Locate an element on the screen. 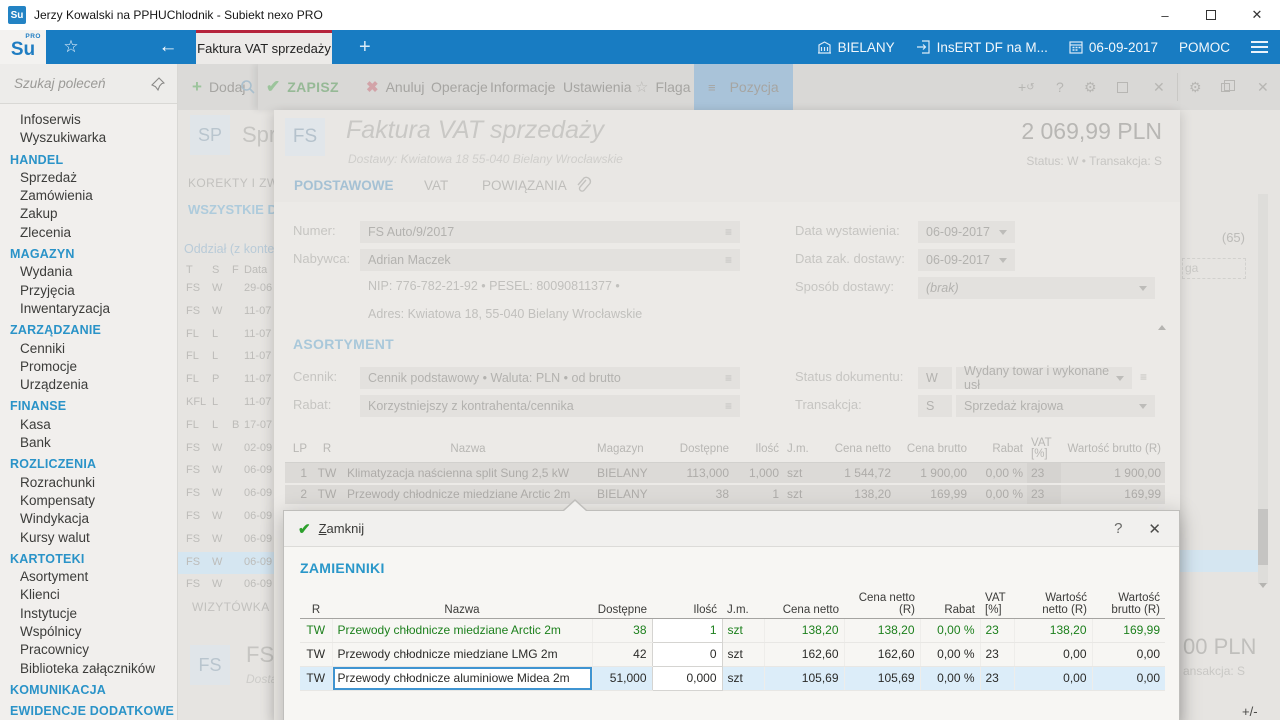  sidebar-item-rozrachunki: Rozrachunki is located at coordinates (58, 482).